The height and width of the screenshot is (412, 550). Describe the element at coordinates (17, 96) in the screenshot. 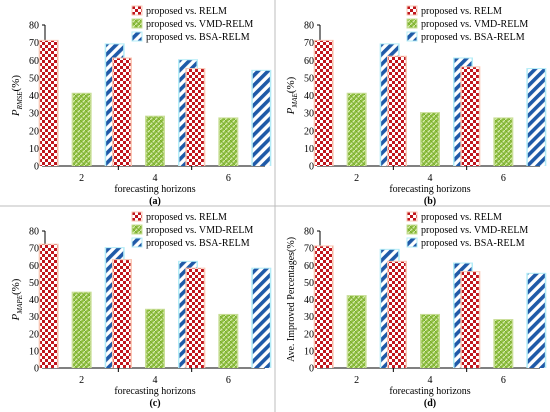

I see `y-axis-label: PRMSE(%)` at that location.